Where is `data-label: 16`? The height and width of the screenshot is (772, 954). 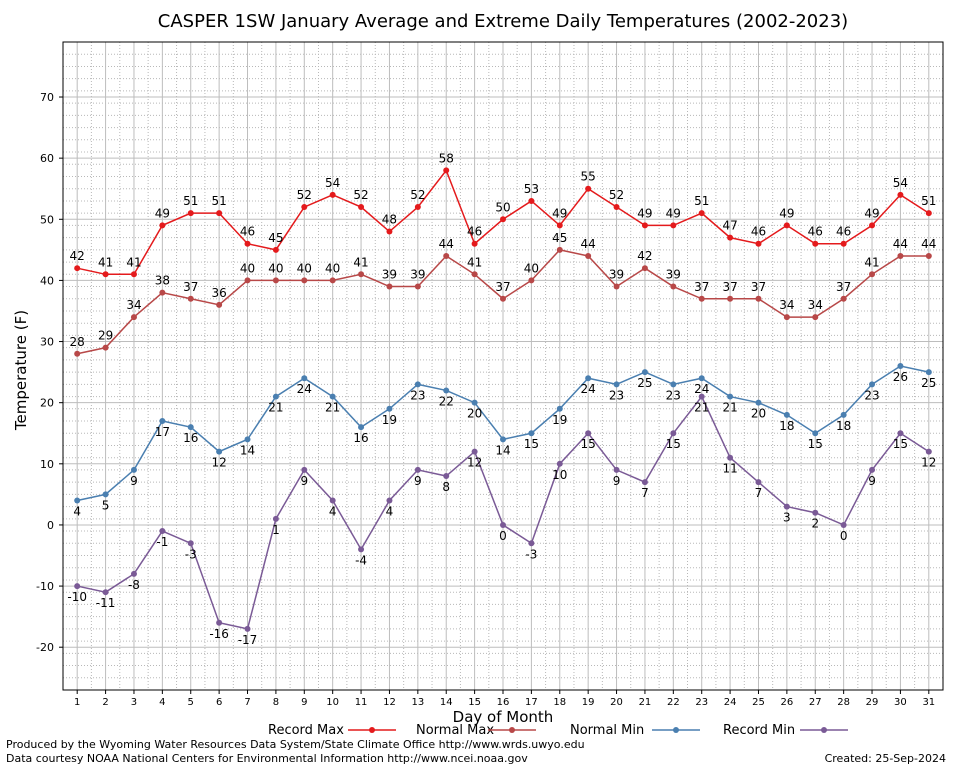
data-label: 16 is located at coordinates (360, 438).